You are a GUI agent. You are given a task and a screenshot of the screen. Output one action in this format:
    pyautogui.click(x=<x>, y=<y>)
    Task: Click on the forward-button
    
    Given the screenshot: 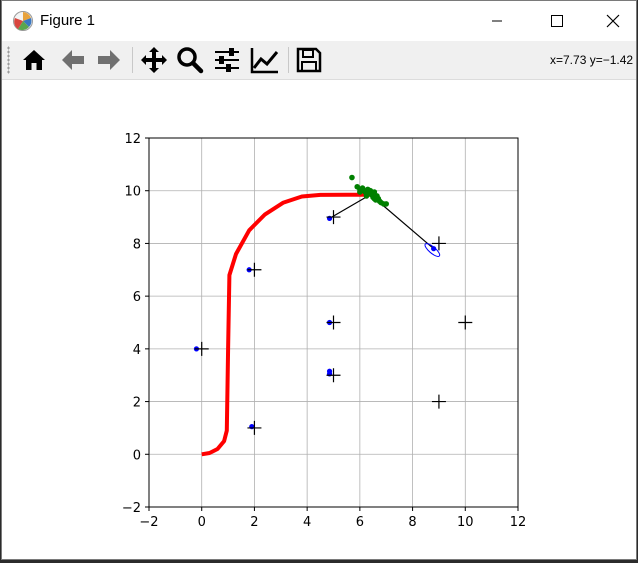 What is the action you would take?
    pyautogui.click(x=109, y=60)
    